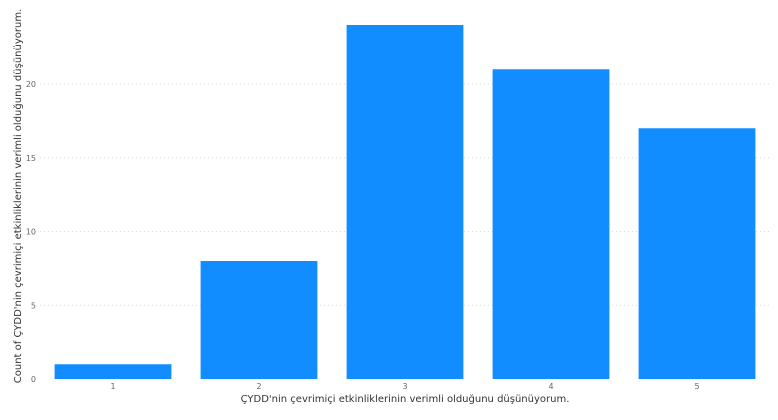  Describe the element at coordinates (31, 158) in the screenshot. I see `y-tick-label: 15` at that location.